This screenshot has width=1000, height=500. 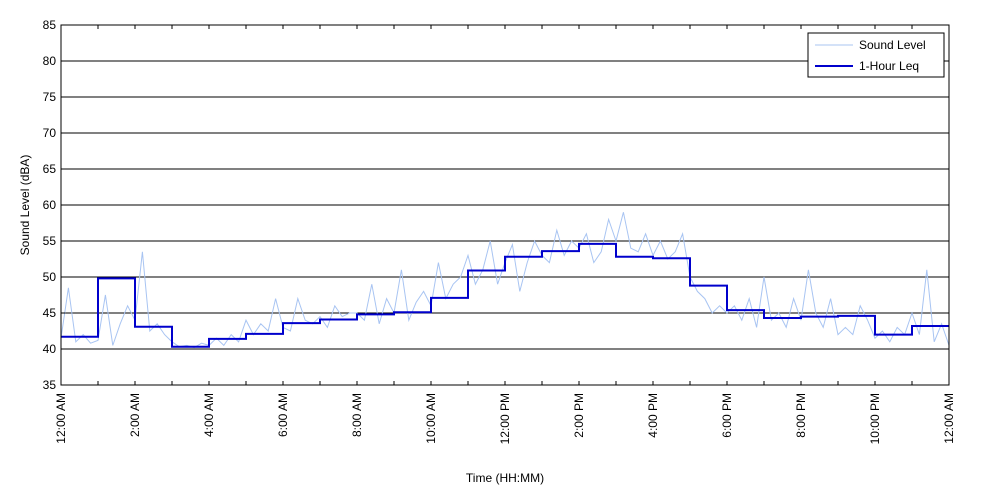 What do you see at coordinates (50, 385) in the screenshot?
I see `y-tick-label: 35` at bounding box center [50, 385].